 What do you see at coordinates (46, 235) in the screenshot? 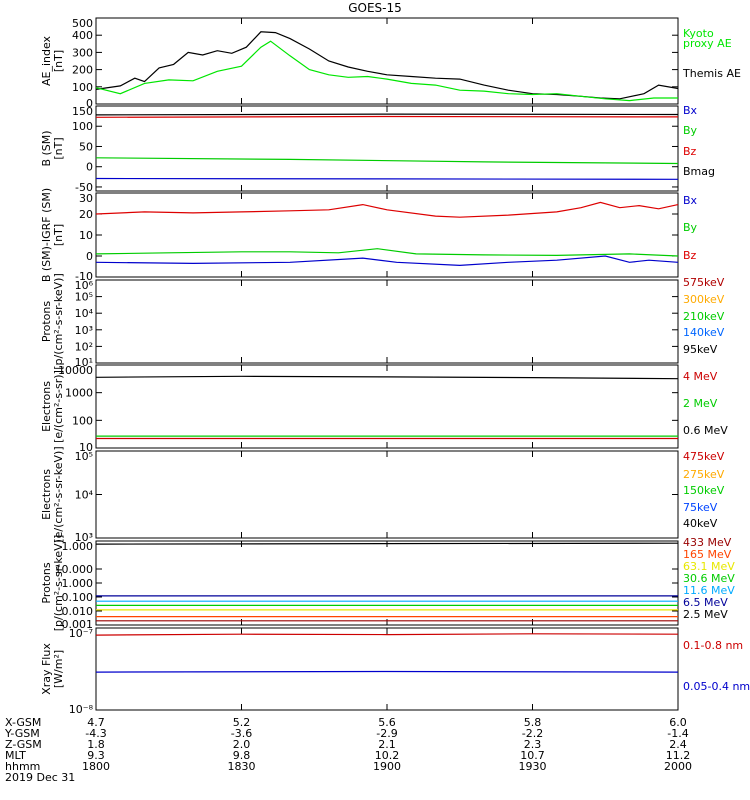
I see `y-axis-label-line: B (SM)-IGRF (SM)` at bounding box center [46, 235].